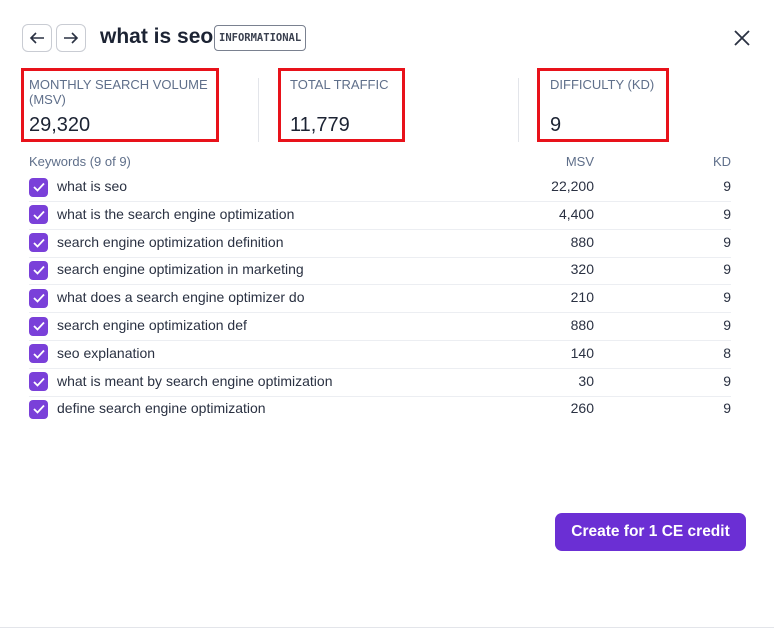  I want to click on kd: 8, so click(727, 352).